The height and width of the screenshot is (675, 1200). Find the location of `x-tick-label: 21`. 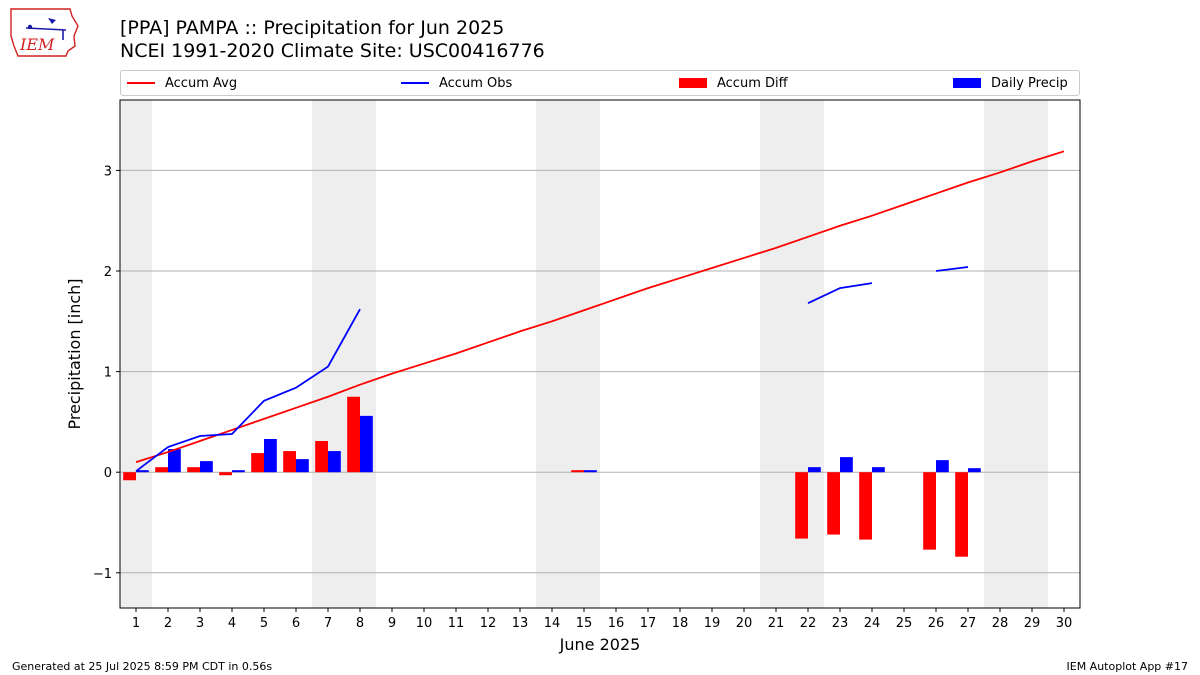

x-tick-label: 21 is located at coordinates (776, 623).